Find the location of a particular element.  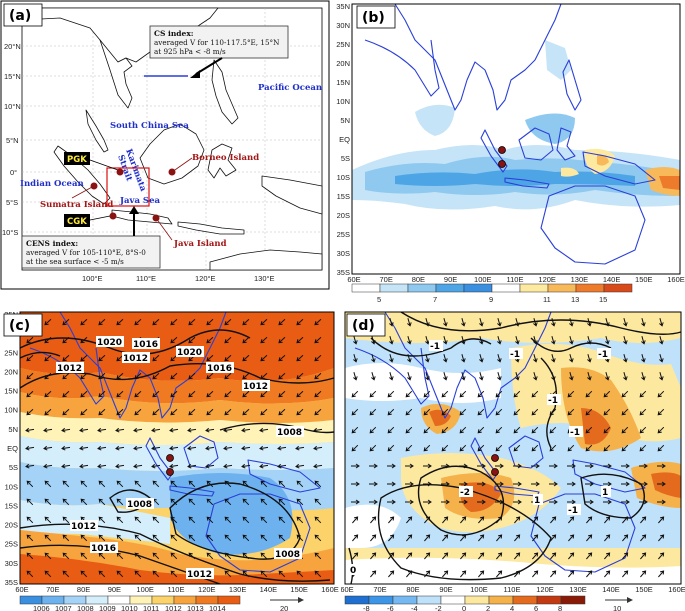

b-lon-tick-9: 150E is located at coordinates (644, 279).